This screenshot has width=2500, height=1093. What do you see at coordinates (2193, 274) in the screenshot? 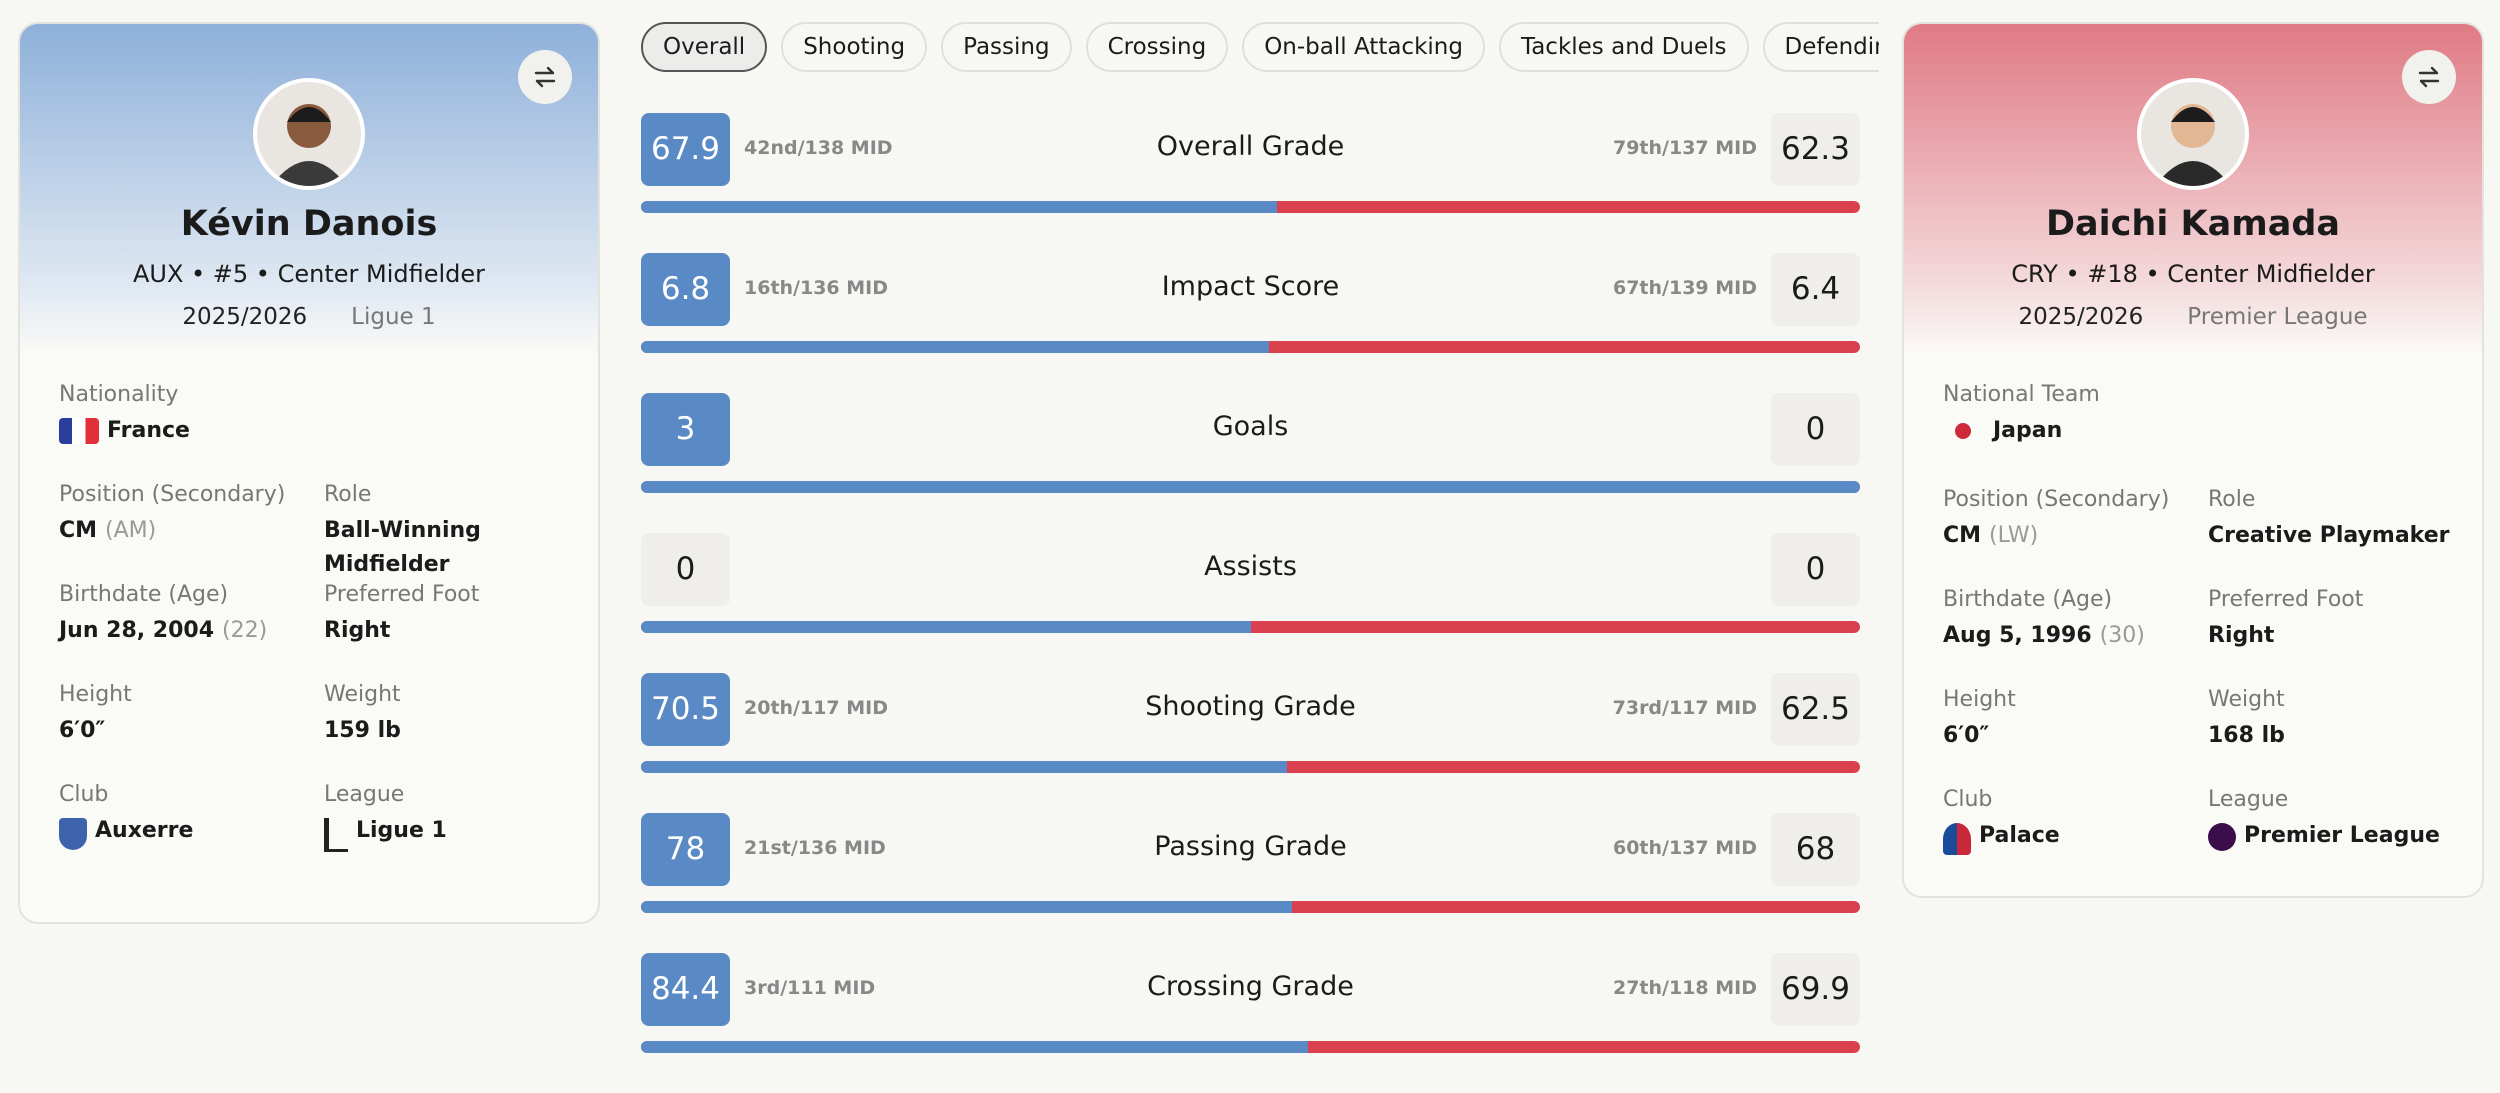
I see `player-info: CRY • #18 • Center Midfielder` at bounding box center [2193, 274].